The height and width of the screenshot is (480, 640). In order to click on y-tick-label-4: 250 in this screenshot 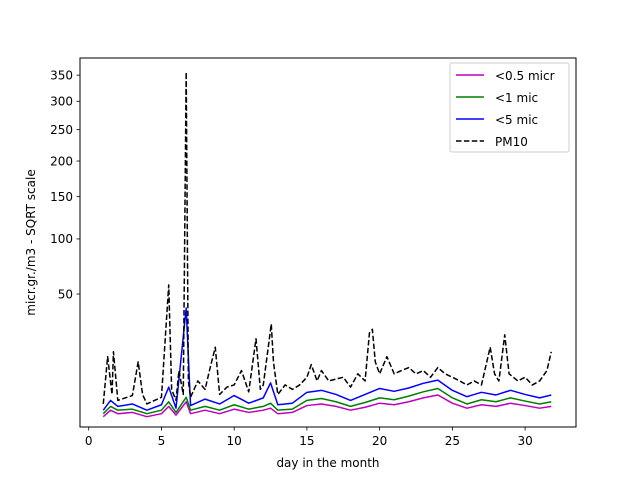, I will do `click(61, 130)`.